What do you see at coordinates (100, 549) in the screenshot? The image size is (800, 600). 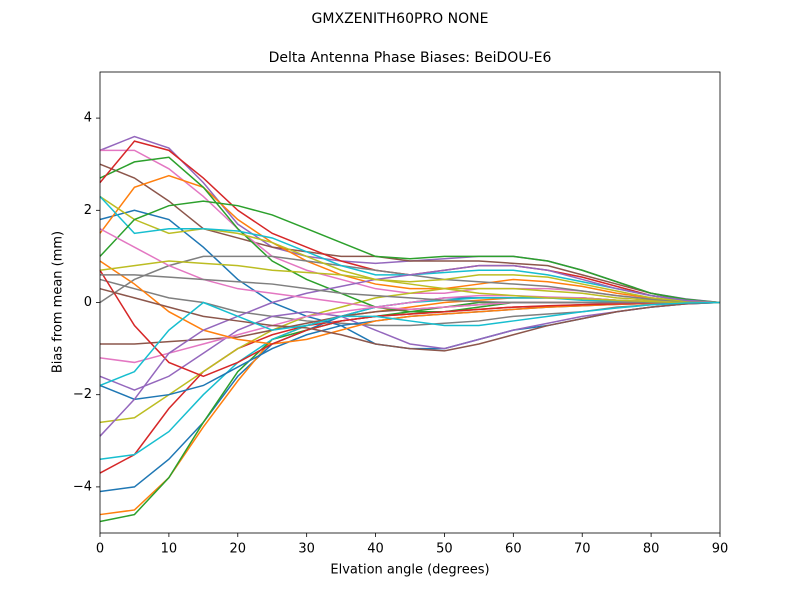 I see `x-tick-label: 0` at bounding box center [100, 549].